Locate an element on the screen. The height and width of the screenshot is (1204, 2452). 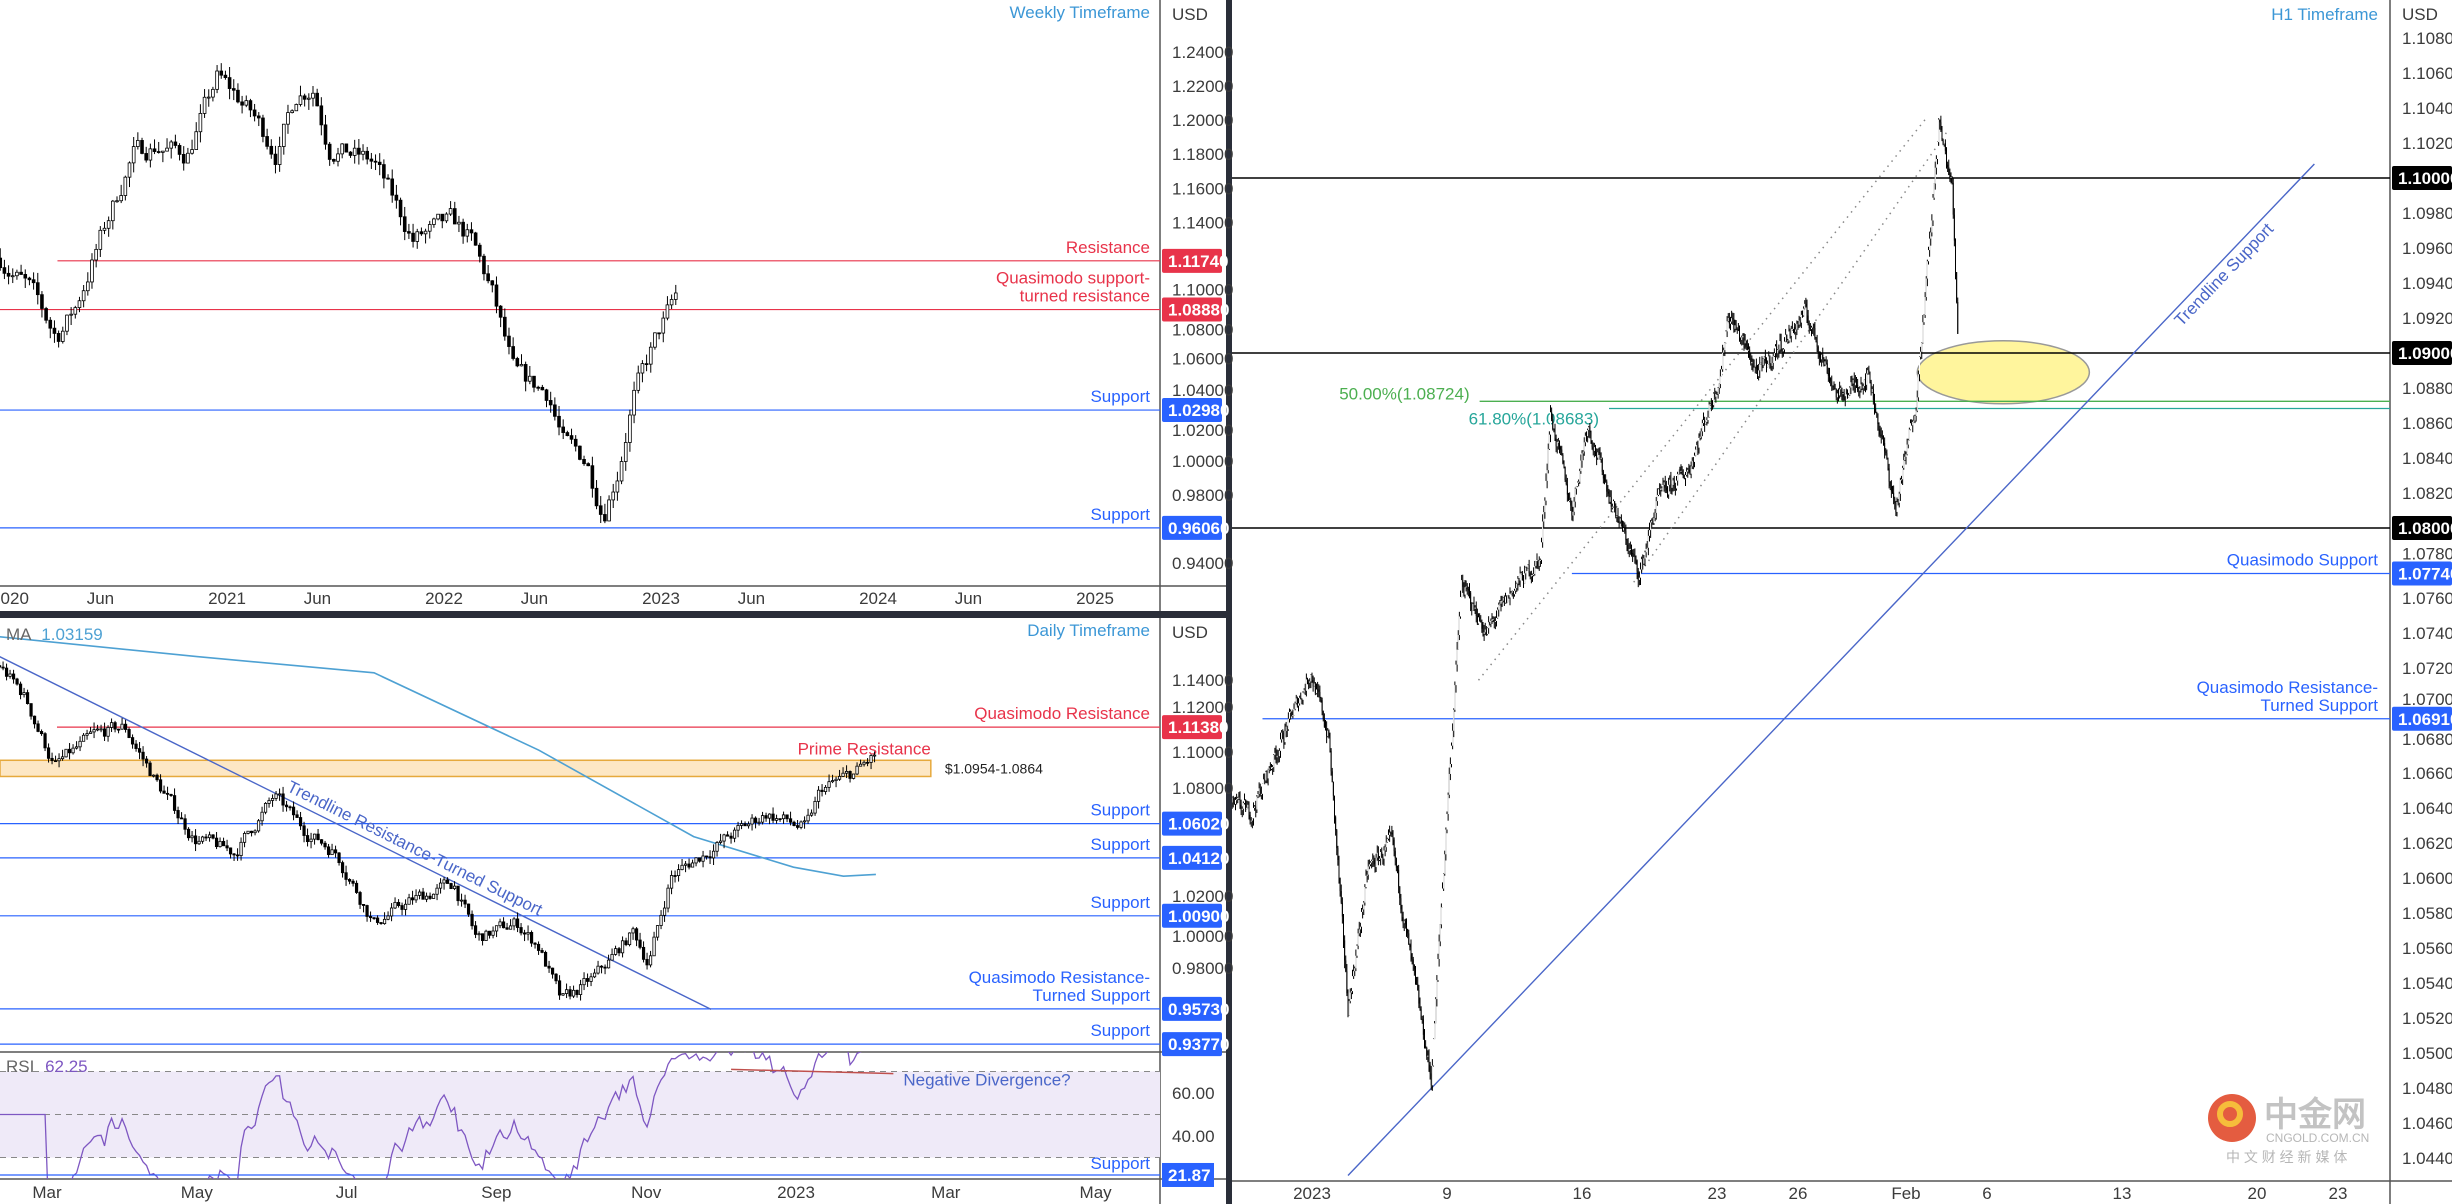
rsi-legend: RSI 62.25 is located at coordinates (47, 1066).